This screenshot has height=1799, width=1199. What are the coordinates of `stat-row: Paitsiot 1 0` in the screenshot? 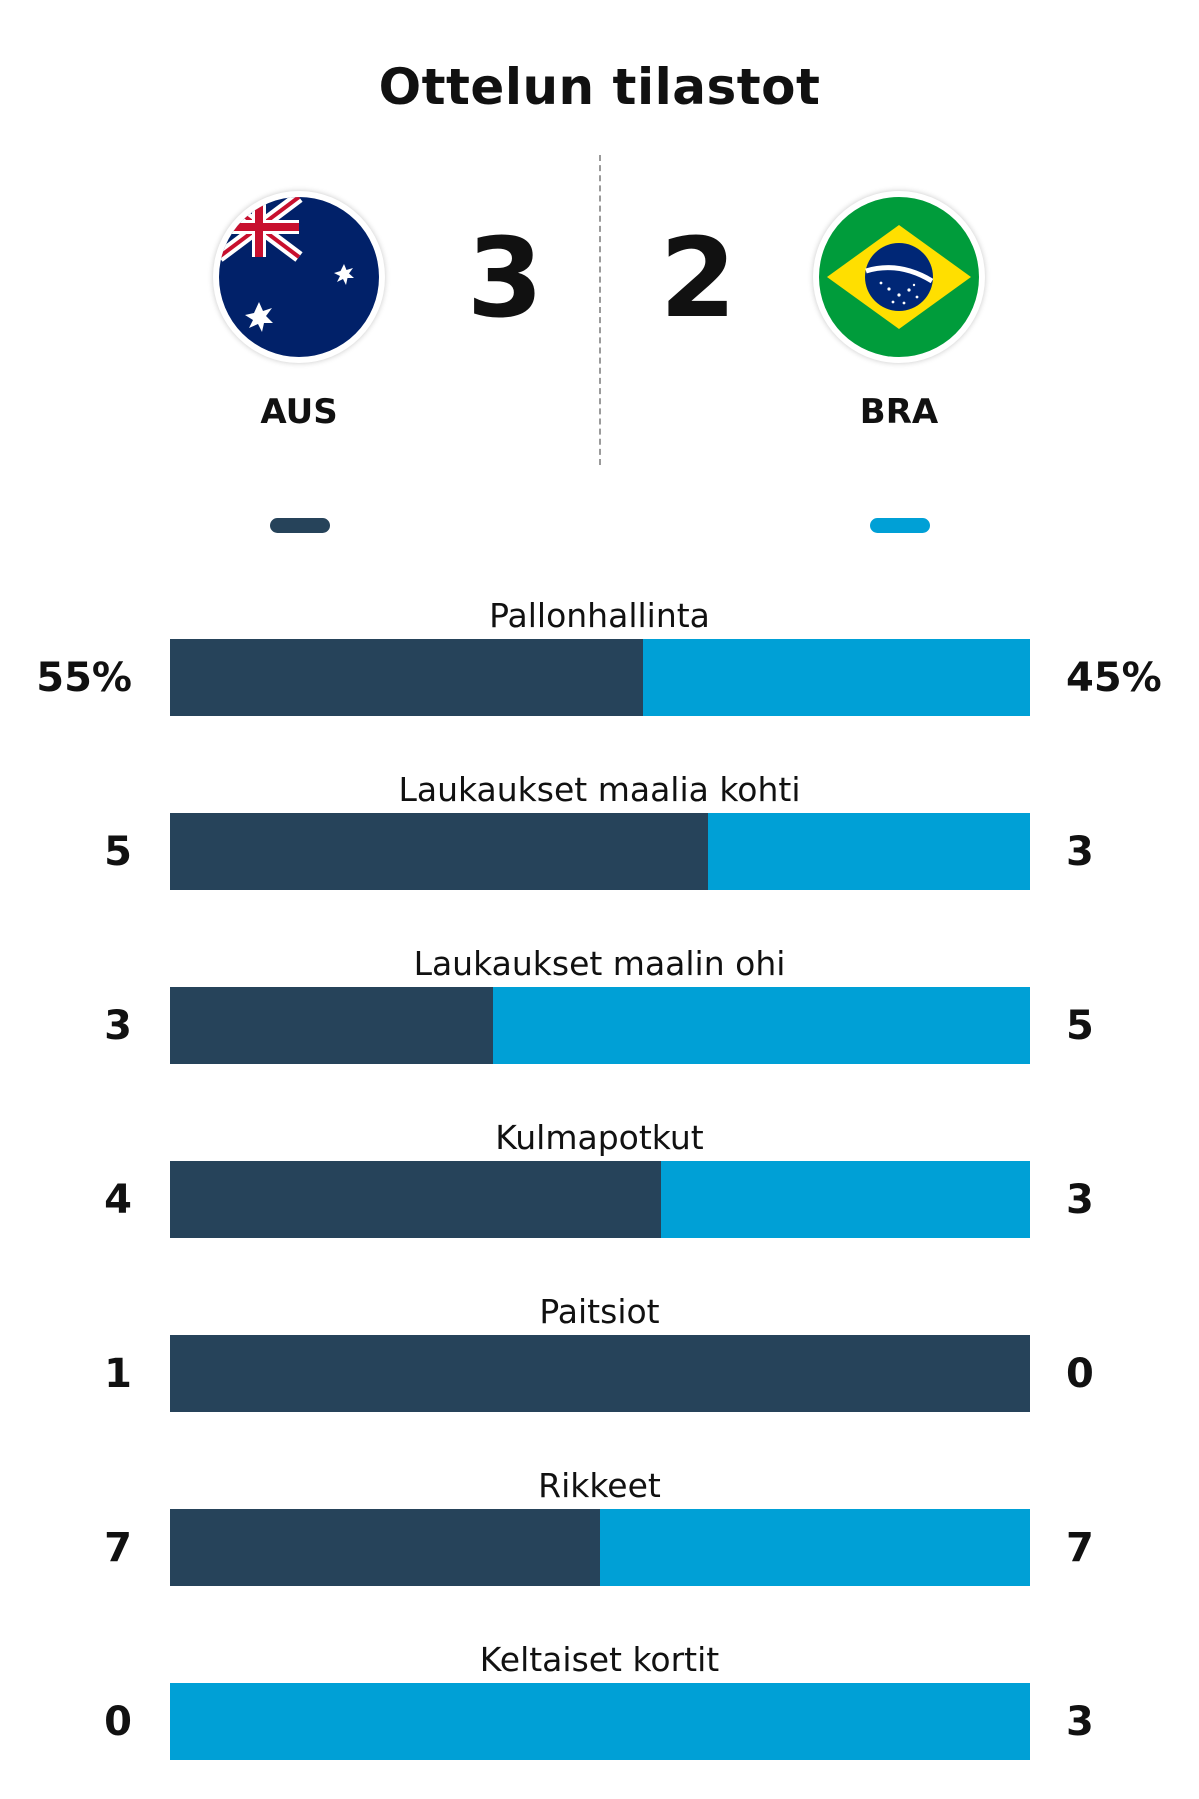 It's located at (599, 1367).